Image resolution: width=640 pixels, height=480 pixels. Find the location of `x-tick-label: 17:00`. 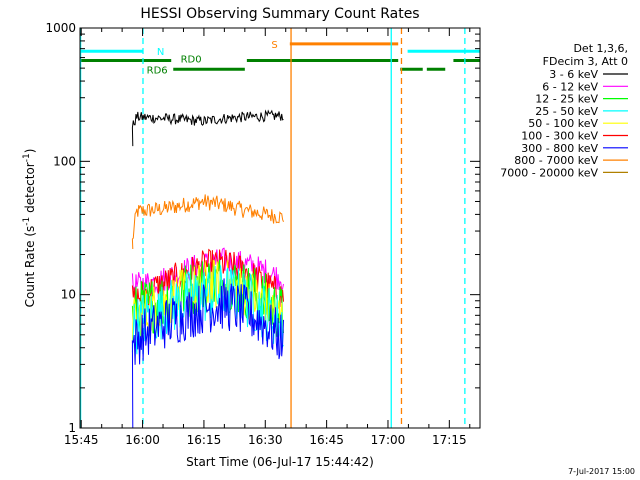

x-tick-label: 17:00 is located at coordinates (388, 440).